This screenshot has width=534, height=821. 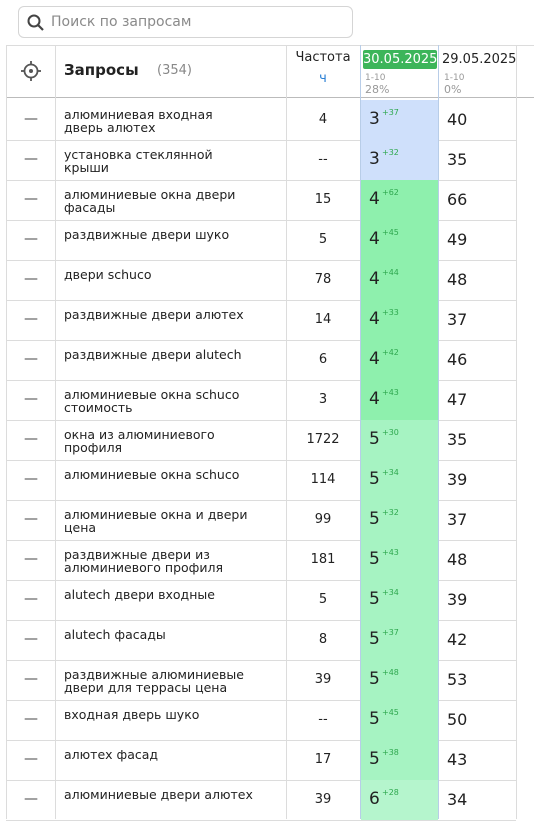 I want to click on query-text: алюминиевые окна schuco, so click(x=152, y=474).